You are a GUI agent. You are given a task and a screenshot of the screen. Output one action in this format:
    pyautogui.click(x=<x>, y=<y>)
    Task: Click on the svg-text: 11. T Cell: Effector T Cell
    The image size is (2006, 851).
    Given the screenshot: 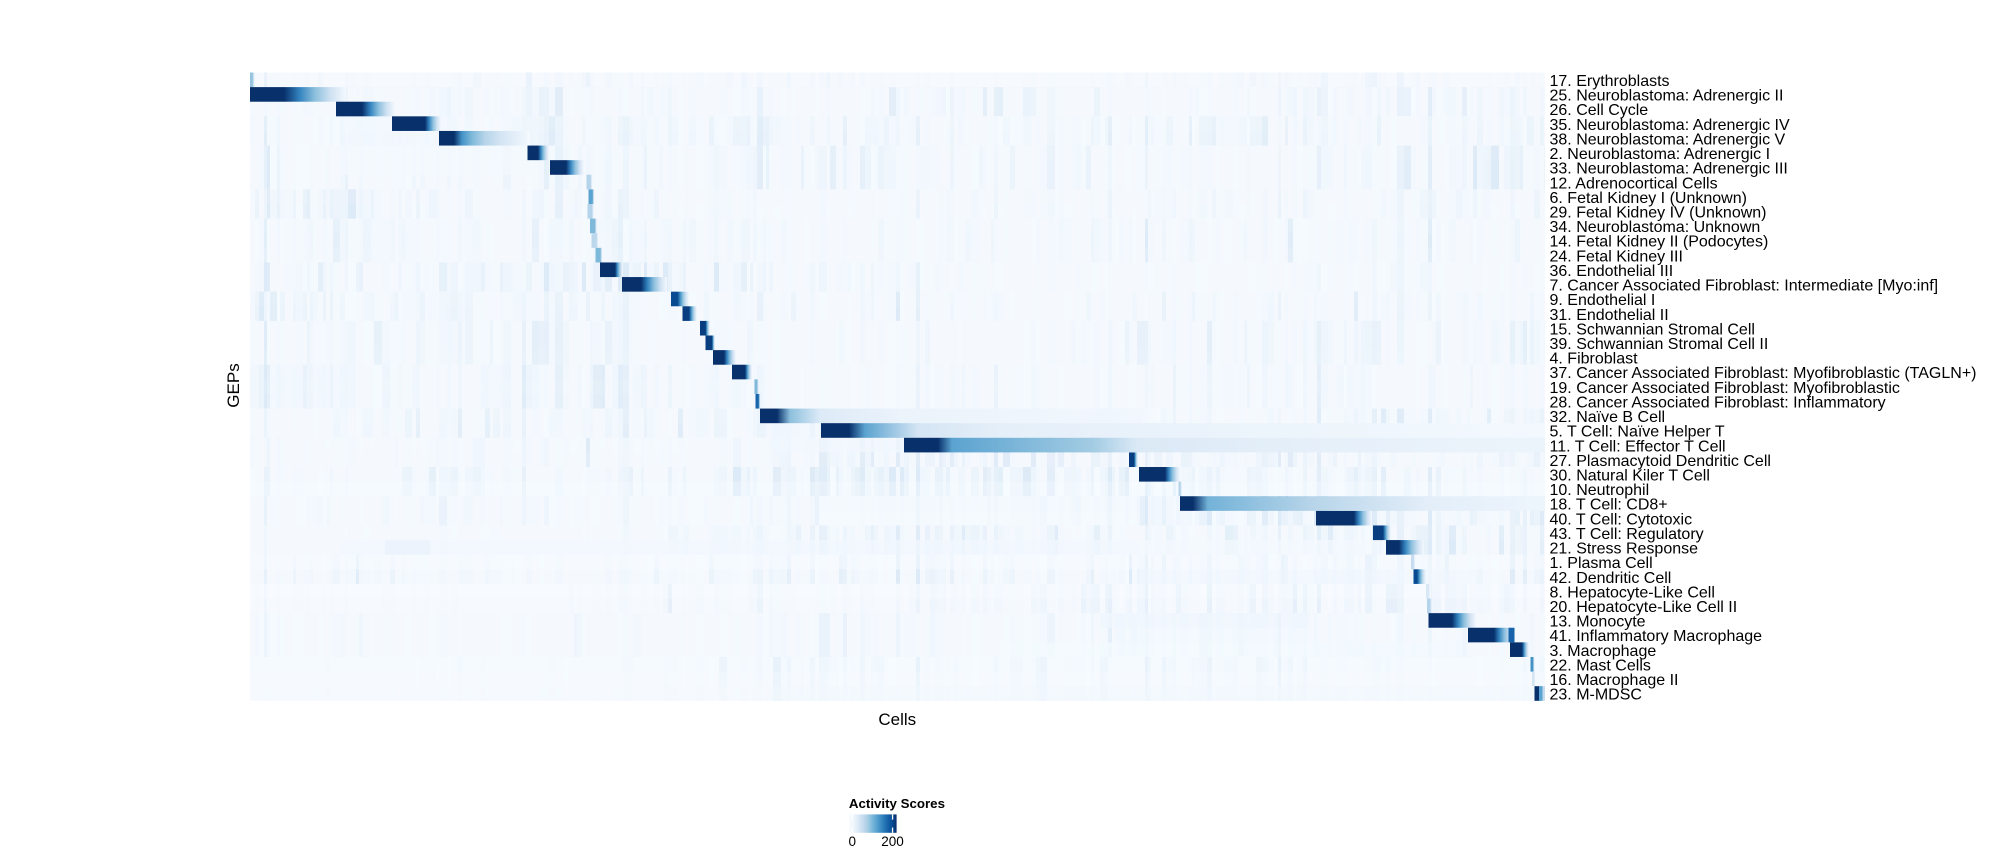 What is the action you would take?
    pyautogui.click(x=1638, y=446)
    